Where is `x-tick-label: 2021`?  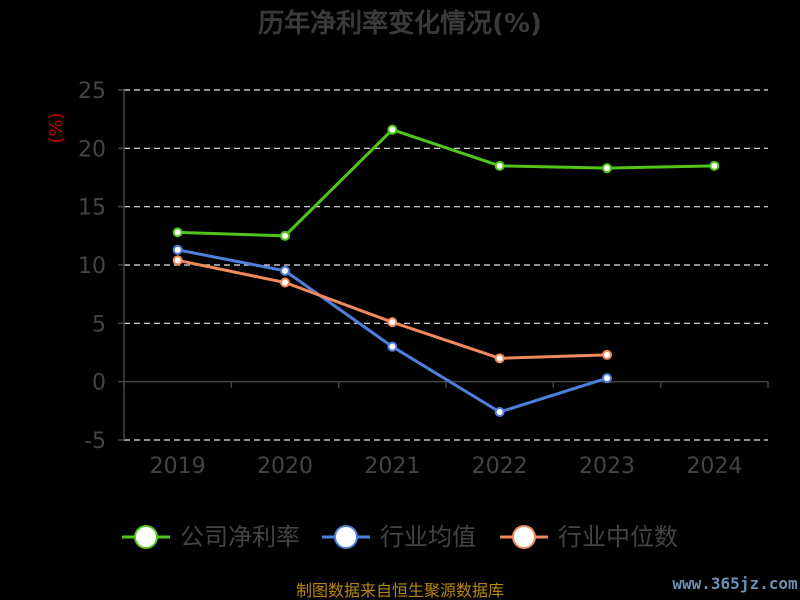 x-tick-label: 2021 is located at coordinates (392, 466).